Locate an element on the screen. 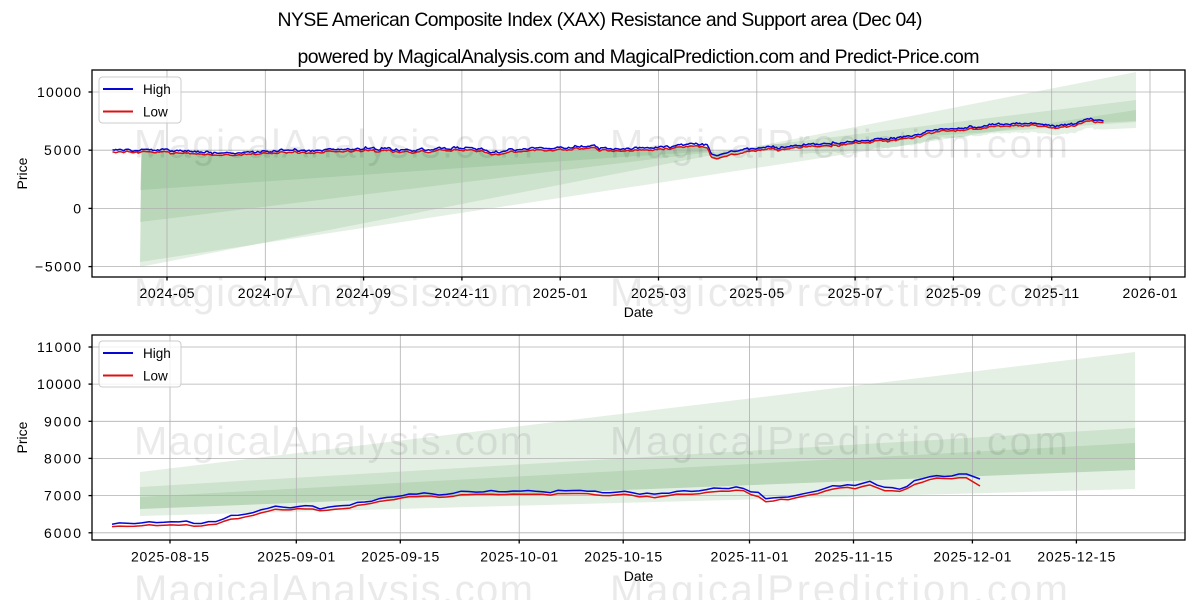  svg-text: 9000 is located at coordinates (62, 421).